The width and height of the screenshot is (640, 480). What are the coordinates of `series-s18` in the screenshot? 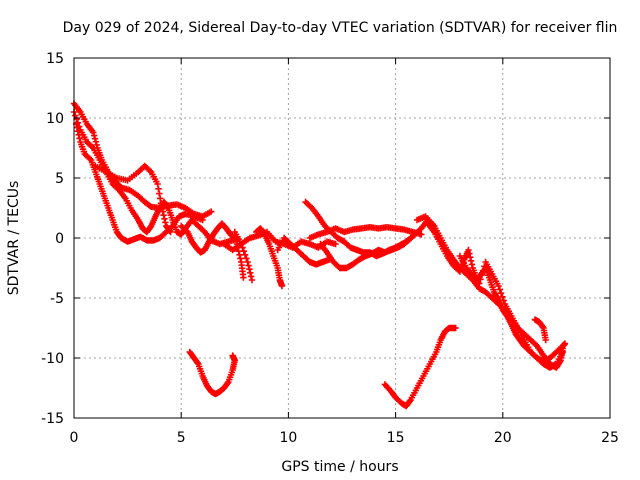 It's located at (212, 373).